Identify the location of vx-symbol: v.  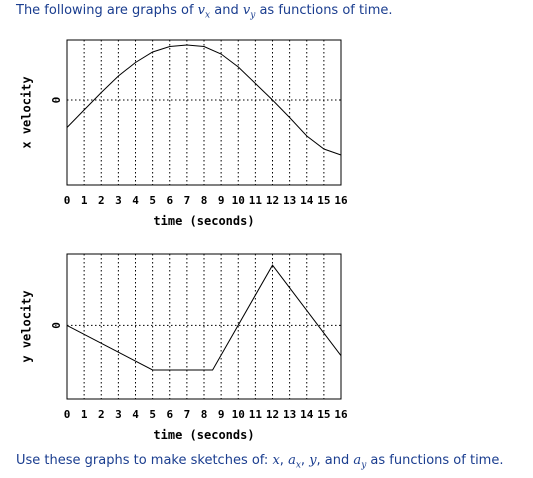
(201, 10).